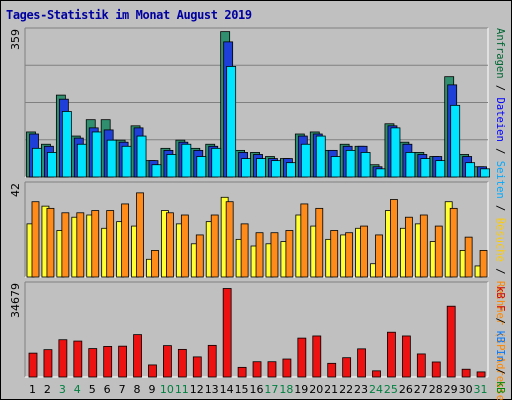 The image size is (512, 400). What do you see at coordinates (500, 240) in the screenshot?
I see `legend-panel-1-item-6: Besuche` at bounding box center [500, 240].